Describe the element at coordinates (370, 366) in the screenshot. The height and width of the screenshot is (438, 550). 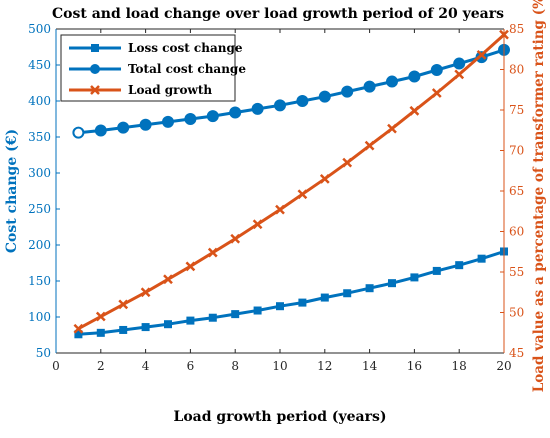
I see `x-tick-label: 14` at that location.